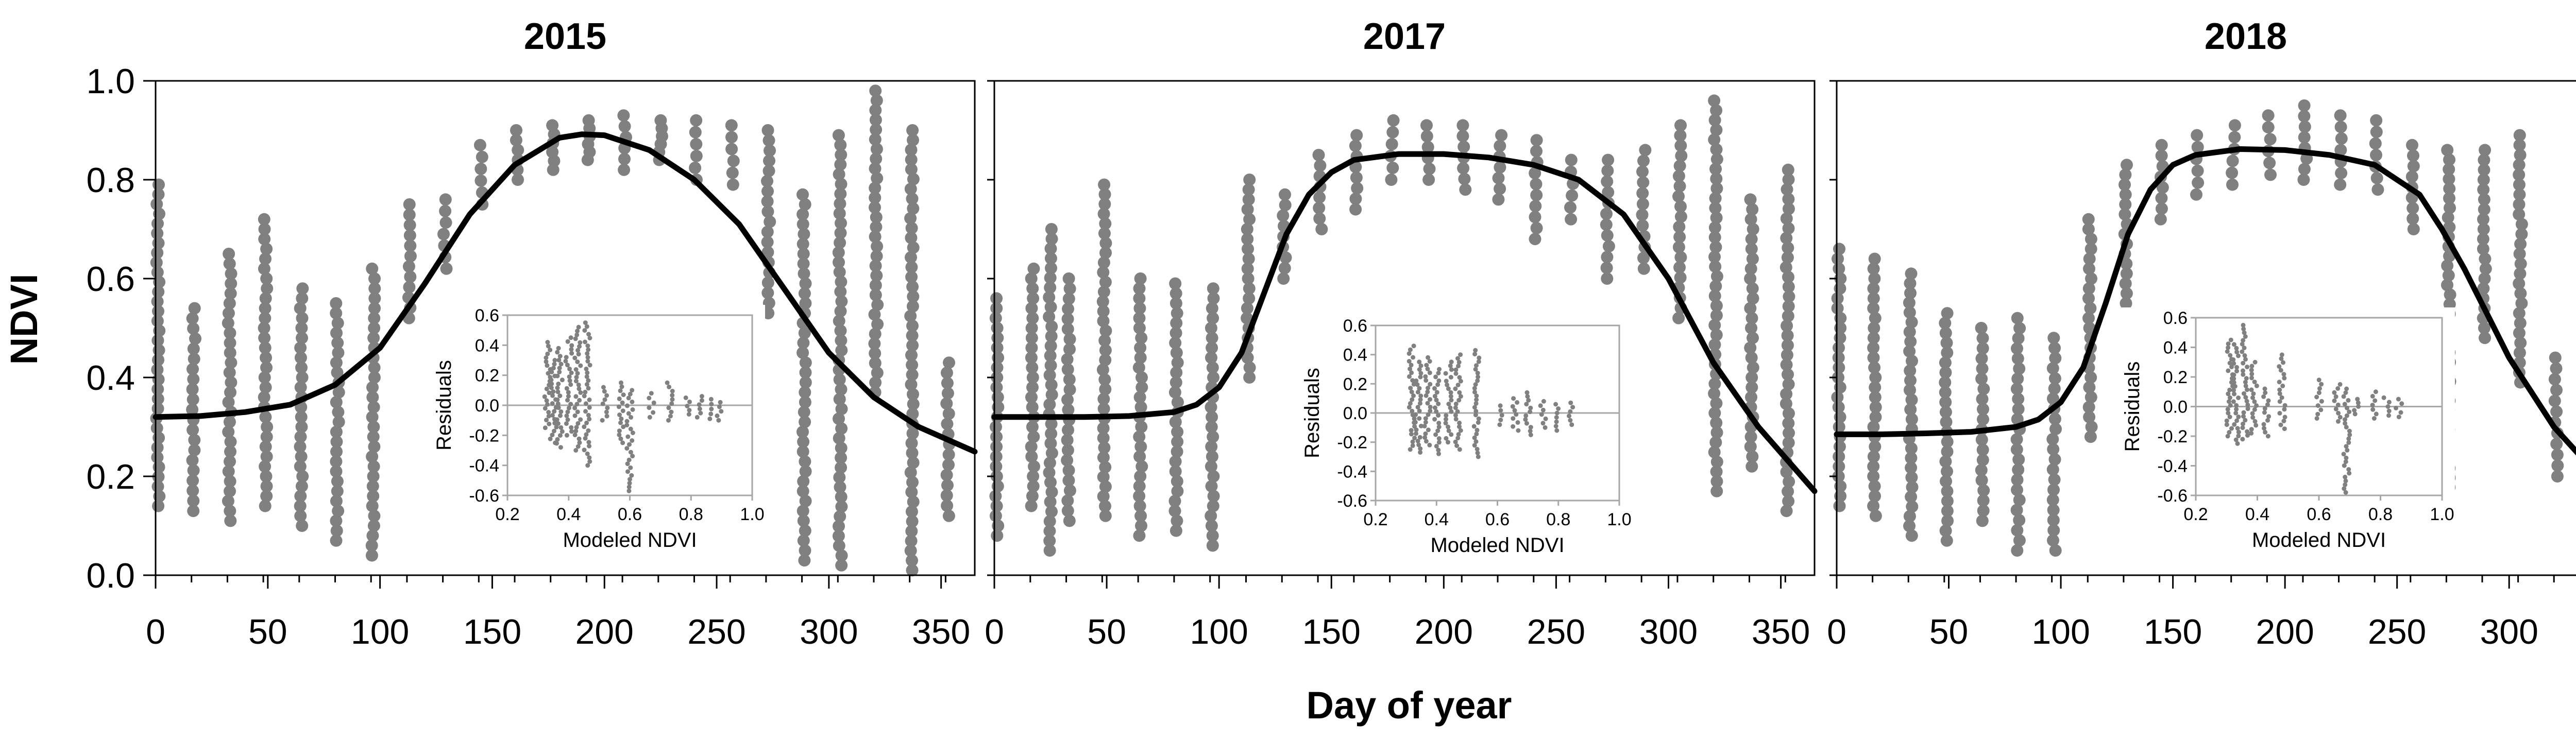  What do you see at coordinates (2509, 632) in the screenshot?
I see `x-tick-label: 300` at bounding box center [2509, 632].